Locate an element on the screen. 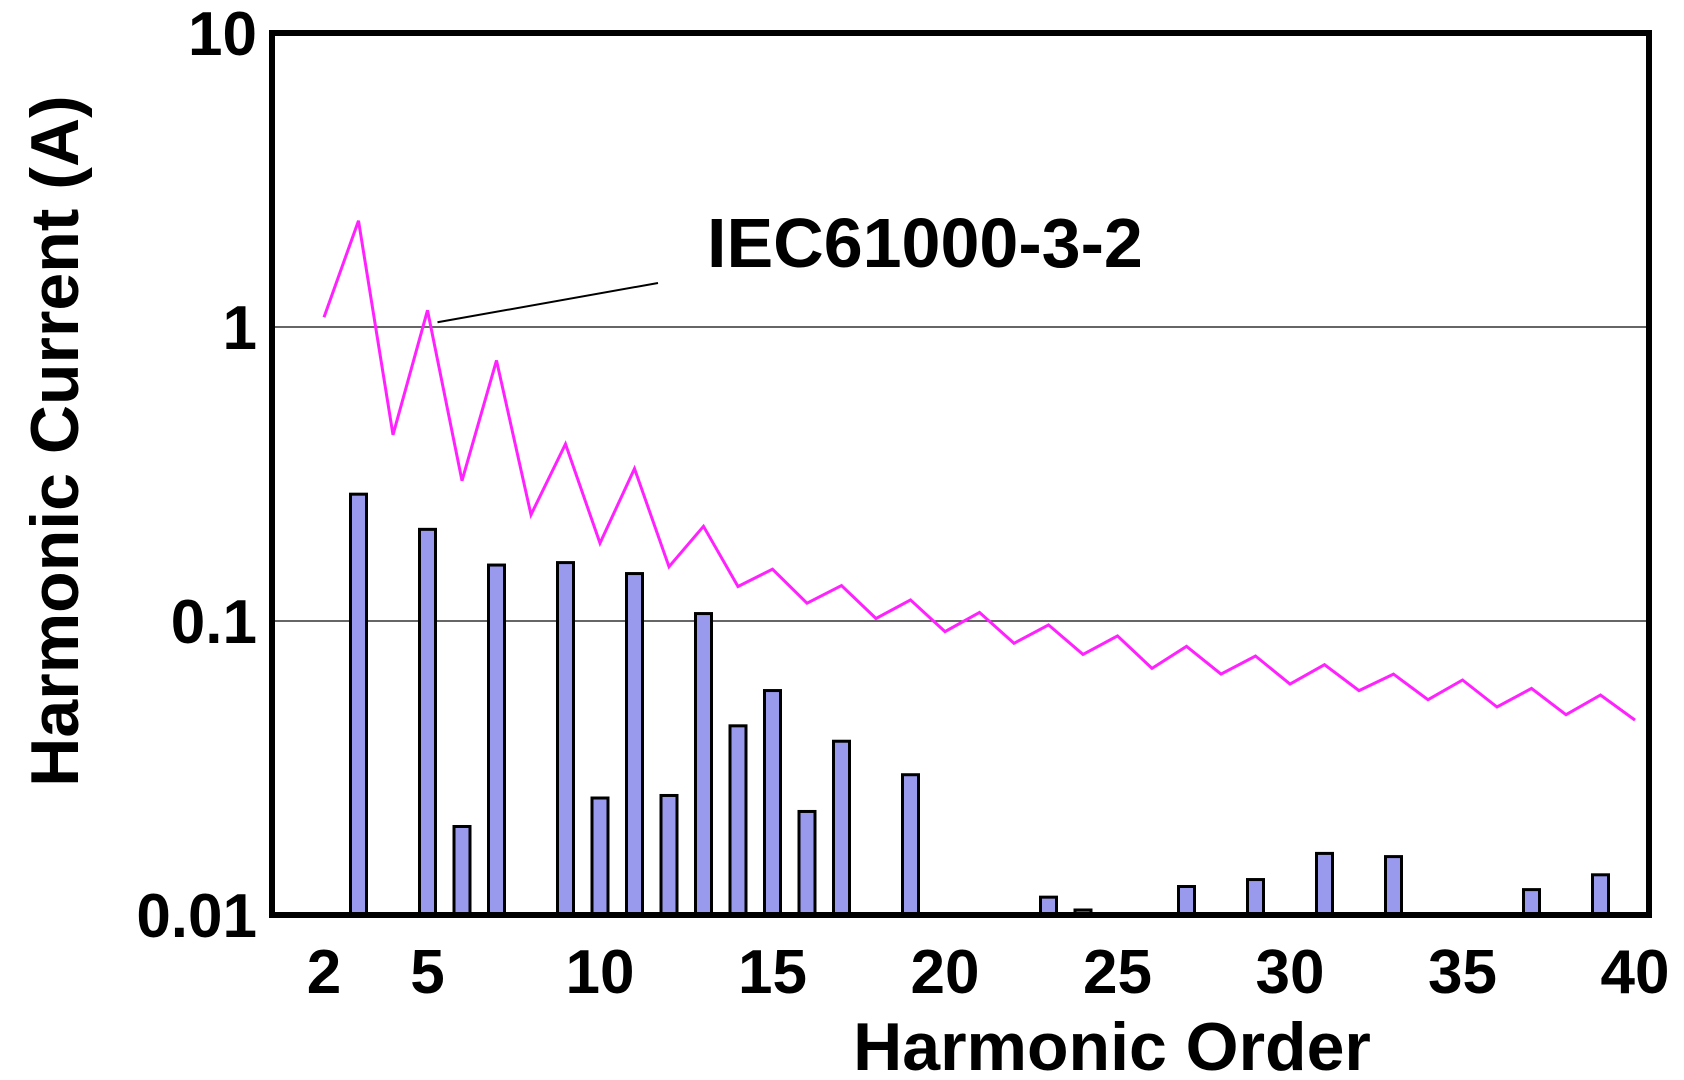 The height and width of the screenshot is (1080, 1684). y-tick-label: 1 is located at coordinates (240, 328).